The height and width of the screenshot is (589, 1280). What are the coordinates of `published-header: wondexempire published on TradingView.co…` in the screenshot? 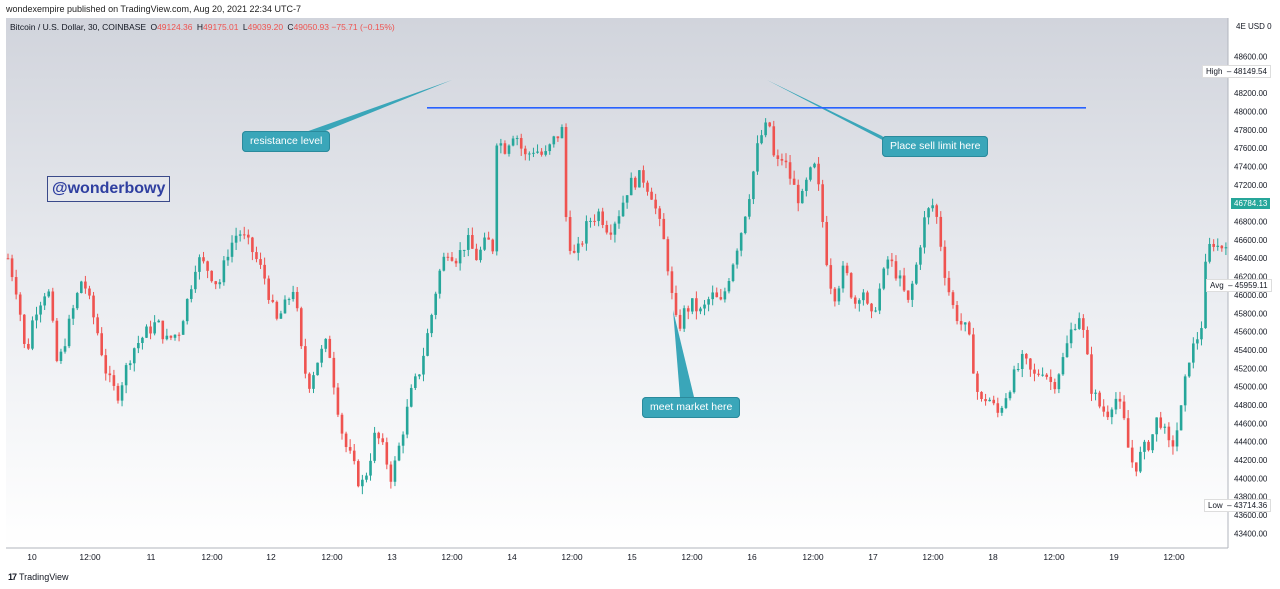 It's located at (640, 9).